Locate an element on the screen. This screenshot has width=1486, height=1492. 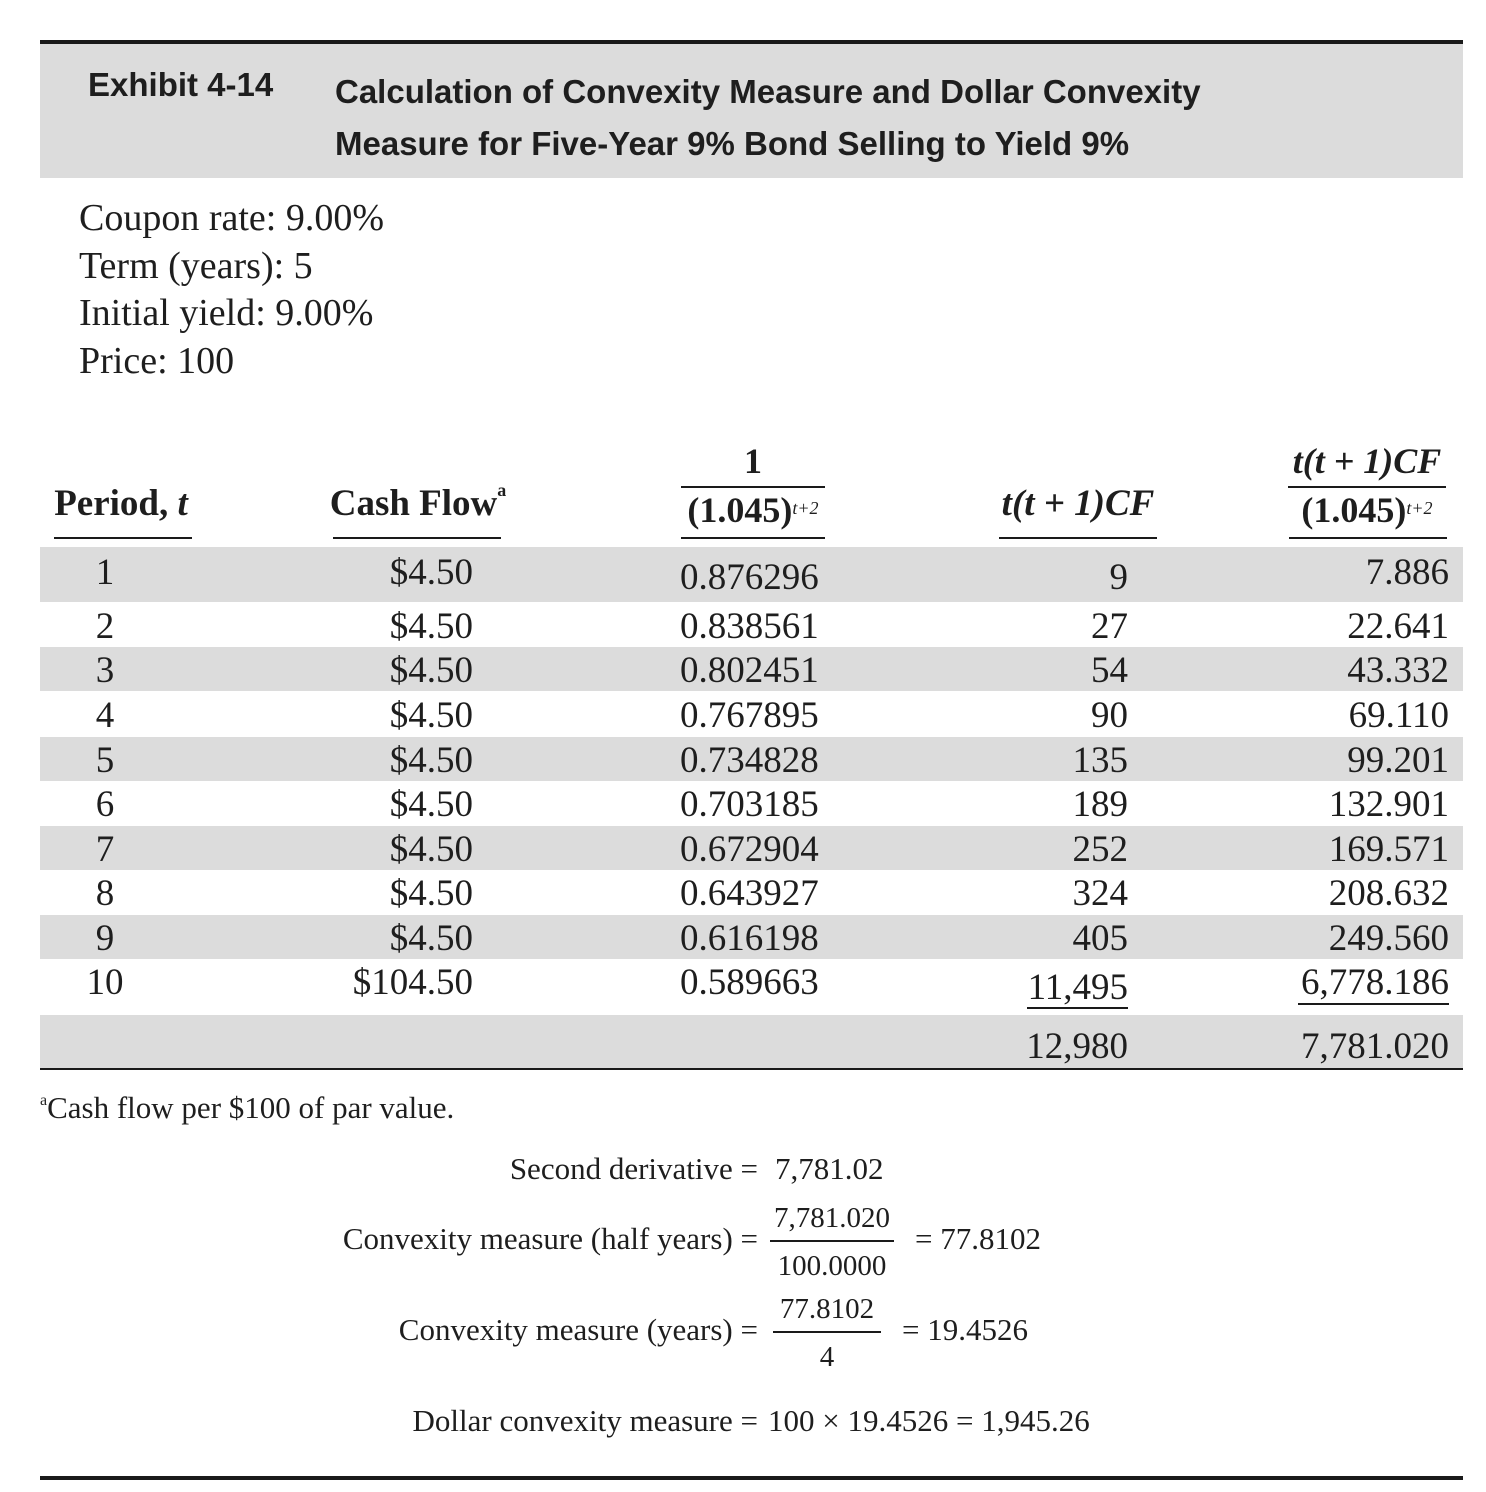
cell-discount: 0.616198 is located at coordinates (749, 938).